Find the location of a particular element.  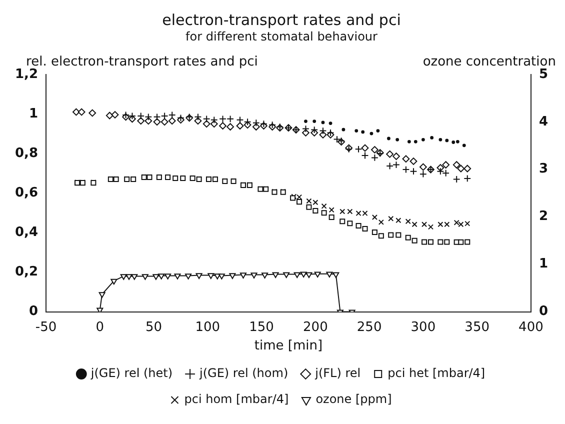

legend-label: pci hom [mbar/4] is located at coordinates (236, 399).